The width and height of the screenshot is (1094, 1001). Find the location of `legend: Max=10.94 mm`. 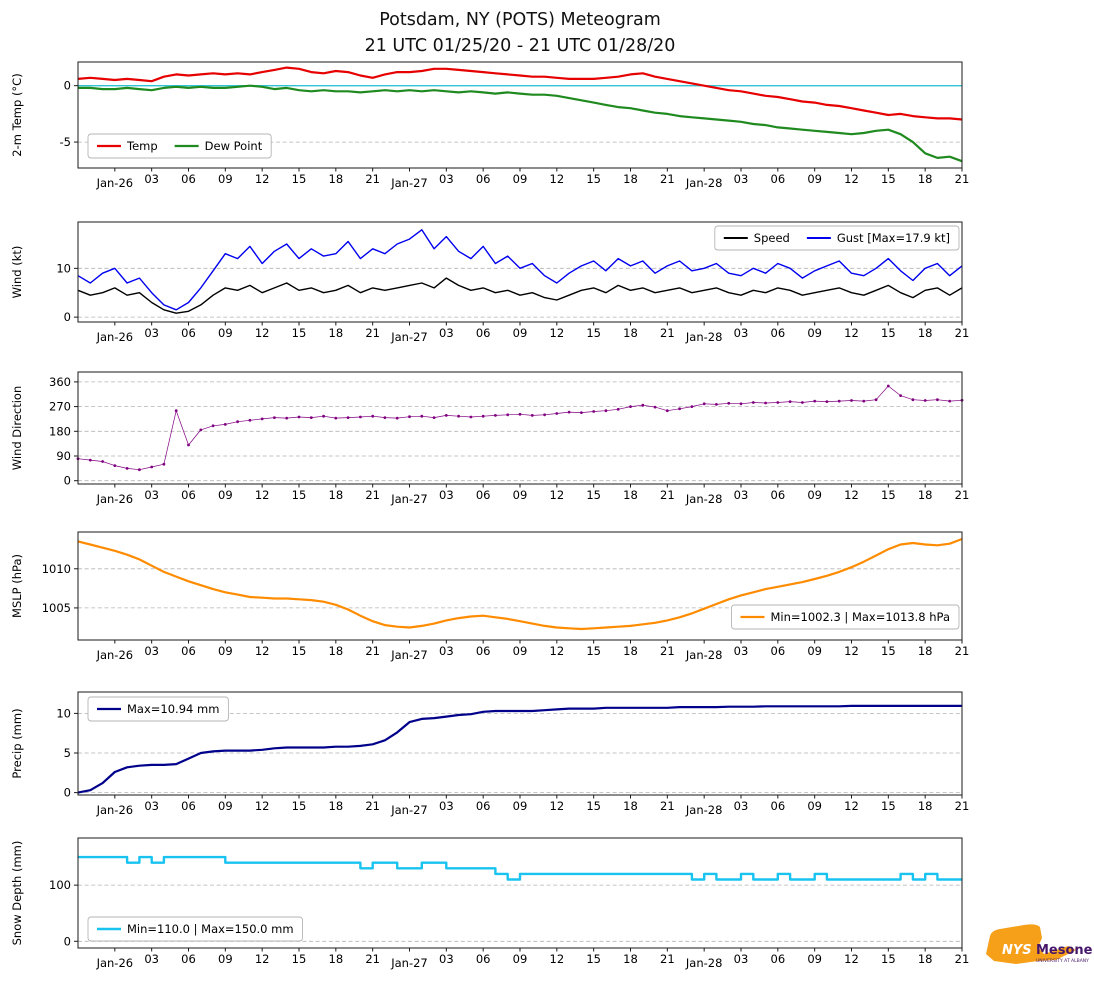

legend: Max=10.94 mm is located at coordinates (158, 709).